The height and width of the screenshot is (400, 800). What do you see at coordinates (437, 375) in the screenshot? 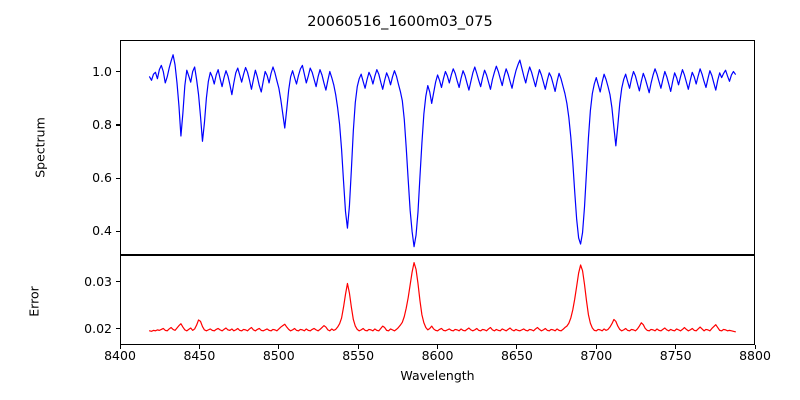
I see `x-axis-label: Wavelength` at bounding box center [437, 375].